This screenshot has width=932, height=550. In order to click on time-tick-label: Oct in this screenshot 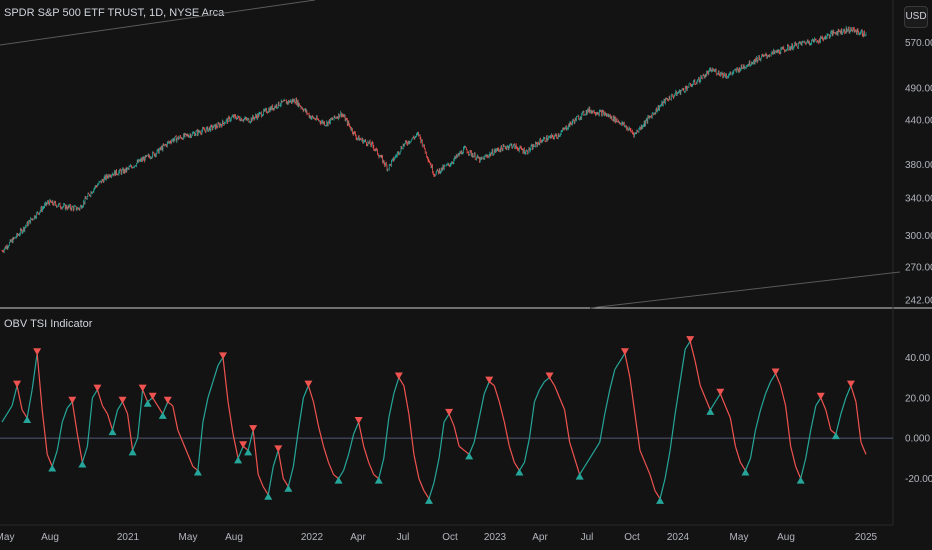, I will do `click(450, 537)`.